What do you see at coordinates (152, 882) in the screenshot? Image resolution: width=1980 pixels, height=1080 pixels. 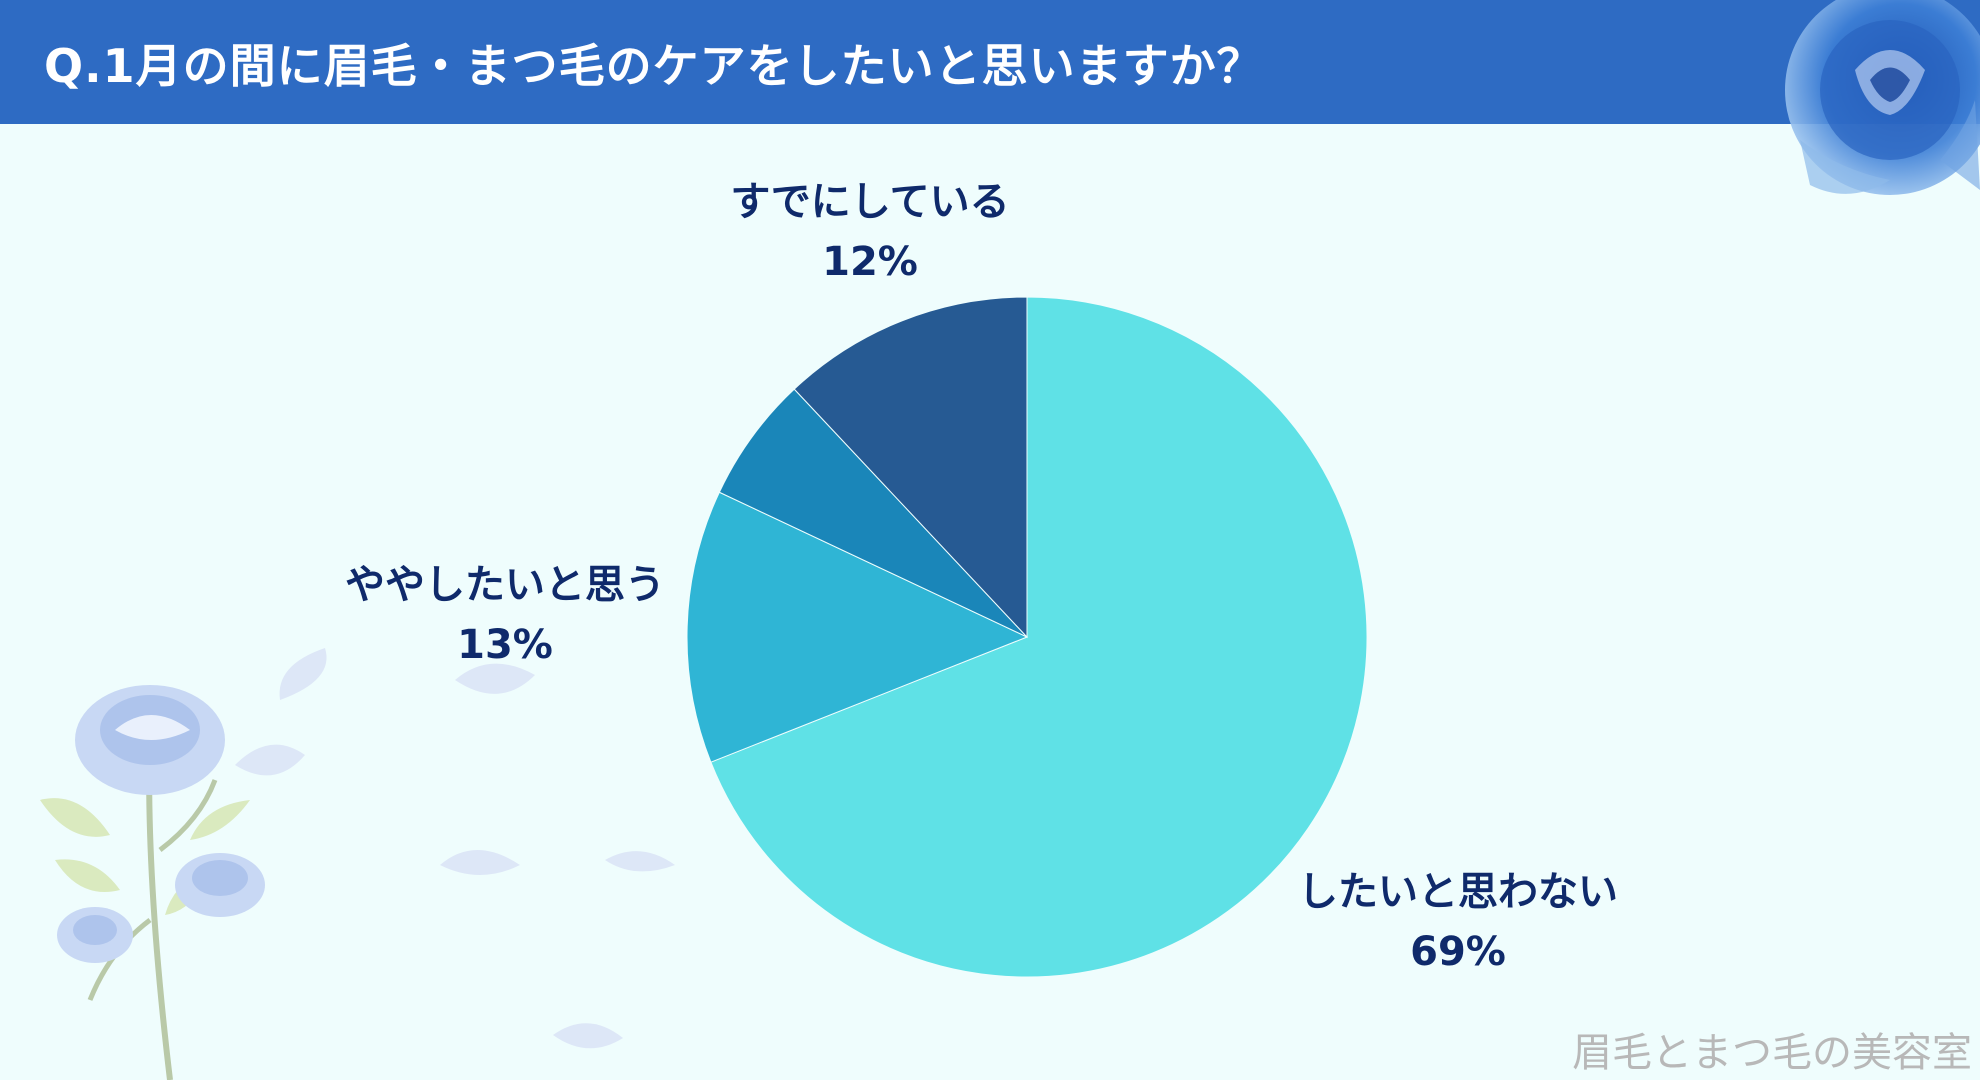 I see `rose-branch-icon` at bounding box center [152, 882].